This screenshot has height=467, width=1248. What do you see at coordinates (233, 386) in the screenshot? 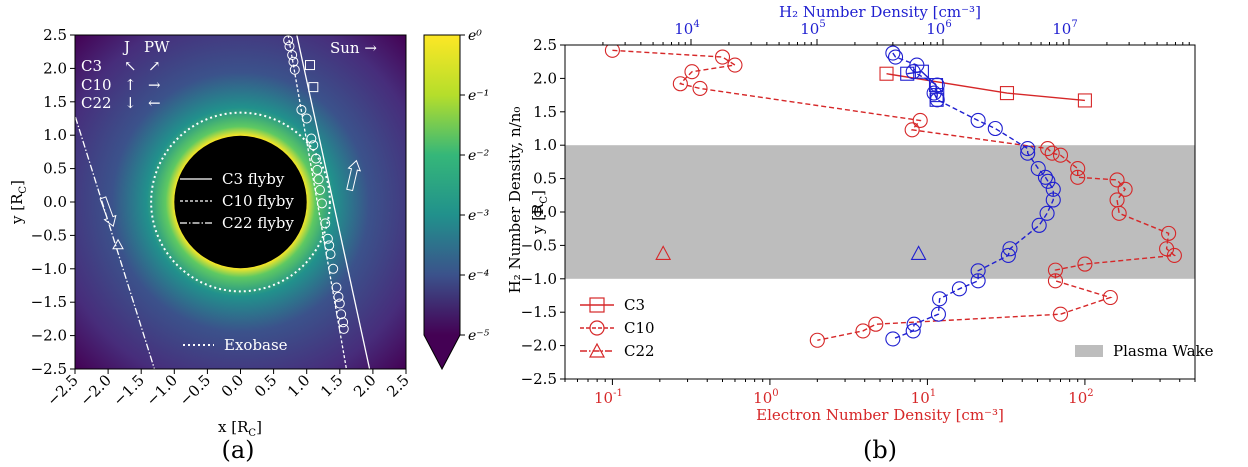
I see `xtick-label: 0.0` at bounding box center [233, 386].